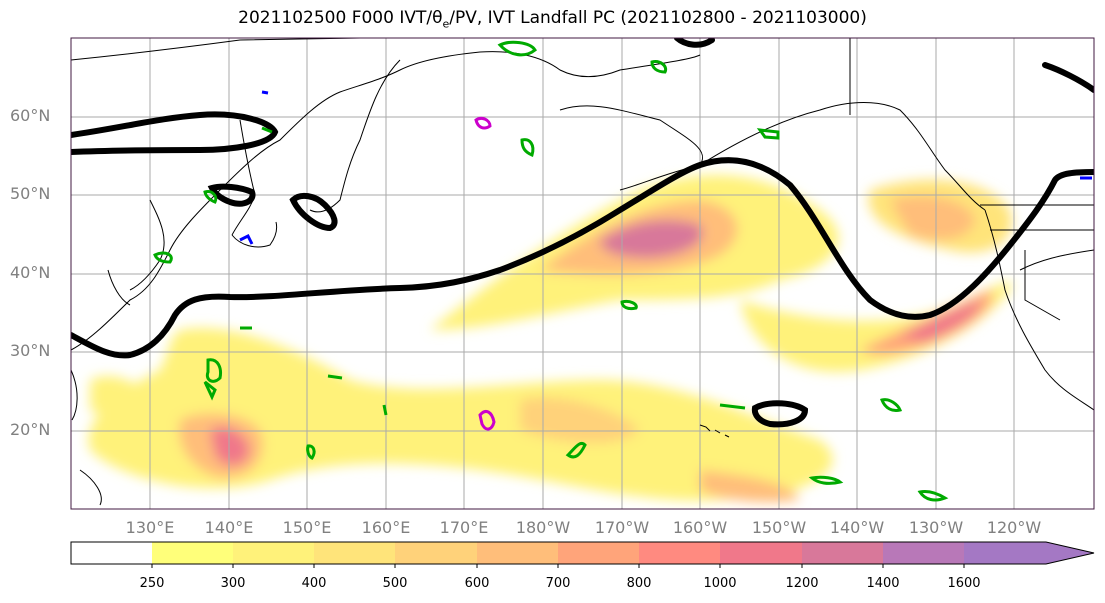 This screenshot has width=1105, height=603. What do you see at coordinates (229, 527) in the screenshot?
I see `lon-label-140e: 140°E` at bounding box center [229, 527].